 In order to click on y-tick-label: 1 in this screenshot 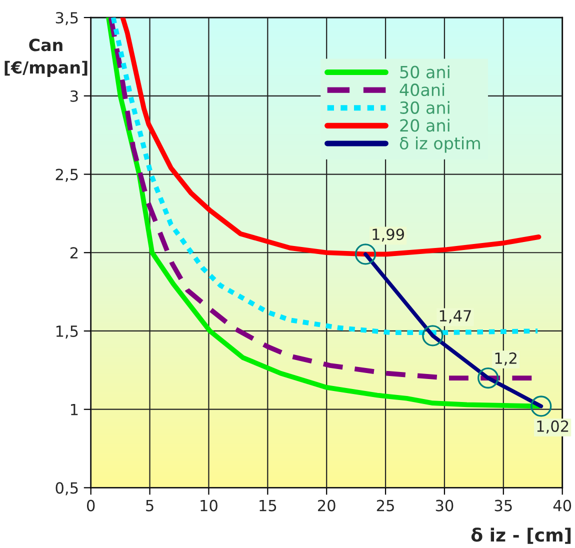, I will do `click(74, 410)`.